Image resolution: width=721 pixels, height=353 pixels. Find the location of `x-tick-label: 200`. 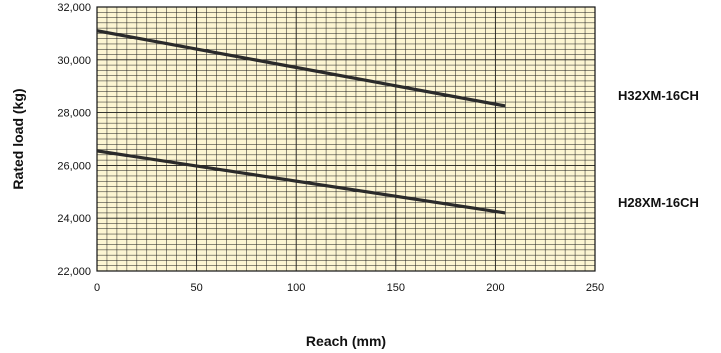

x-tick-label: 200 is located at coordinates (495, 288).